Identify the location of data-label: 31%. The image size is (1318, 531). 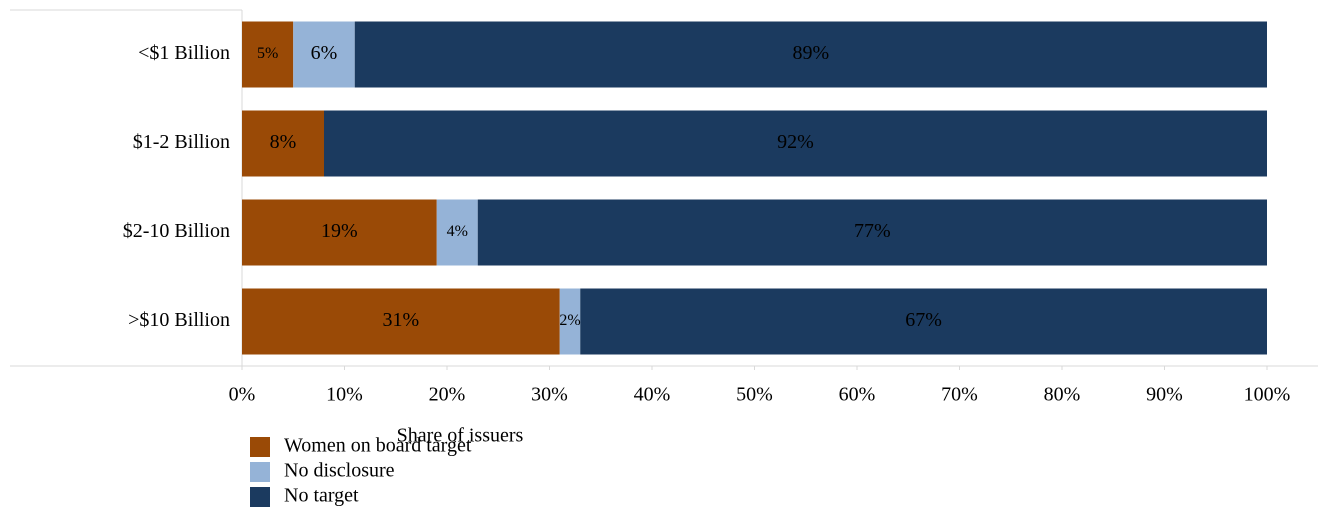
(401, 320).